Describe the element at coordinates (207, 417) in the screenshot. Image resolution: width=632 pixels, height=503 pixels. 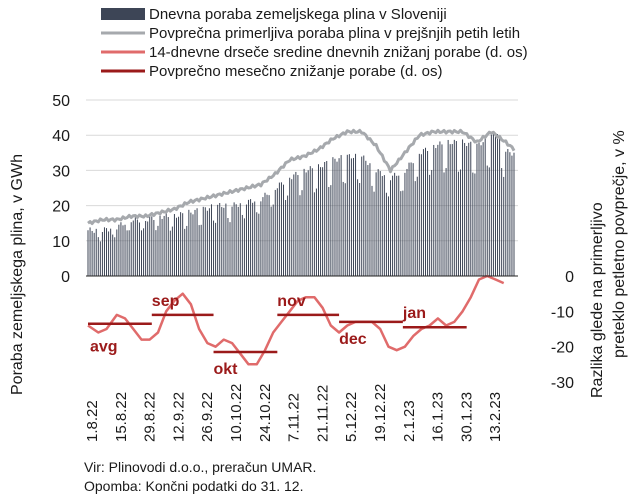
I see `x-tick-4: 26.9.22` at that location.